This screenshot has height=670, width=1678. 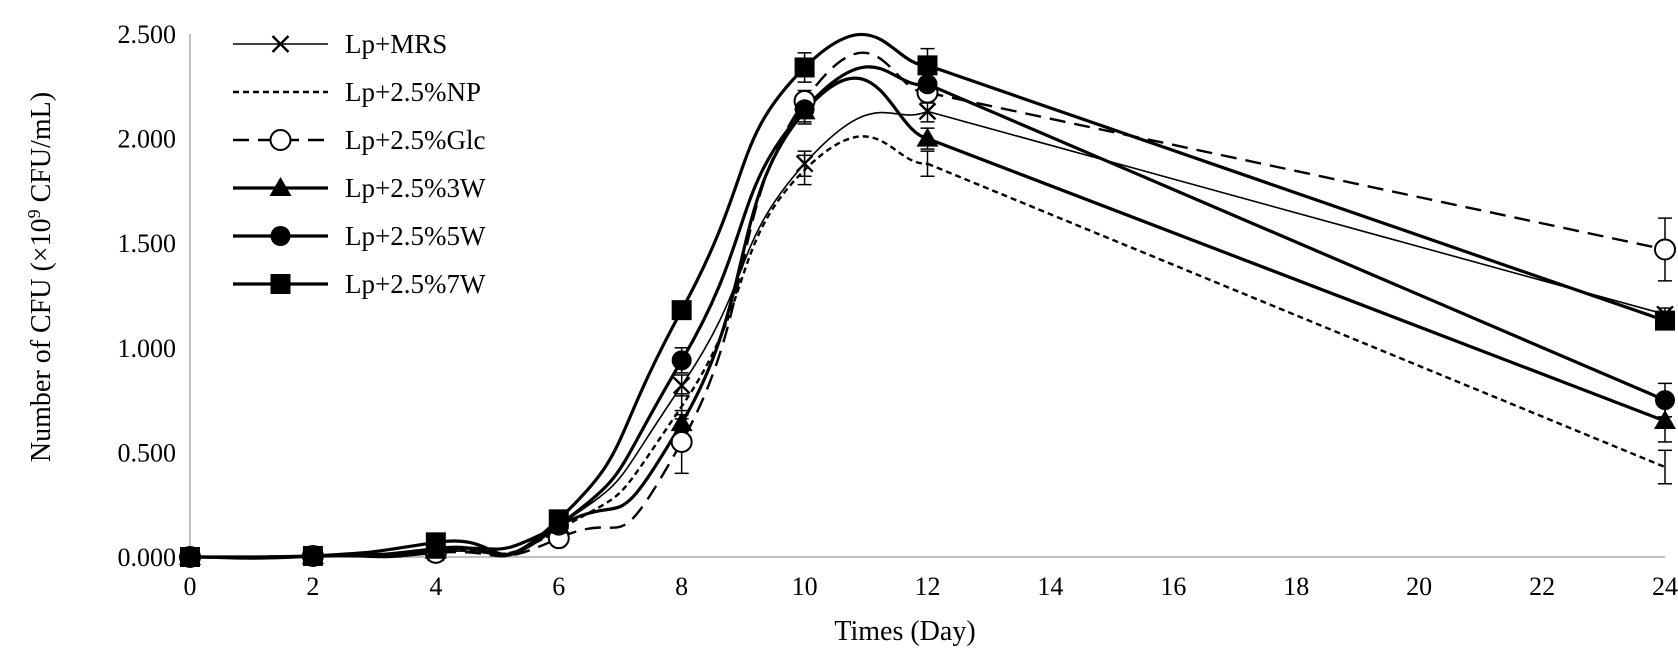 I want to click on x-tick-label: 12, so click(x=928, y=586).